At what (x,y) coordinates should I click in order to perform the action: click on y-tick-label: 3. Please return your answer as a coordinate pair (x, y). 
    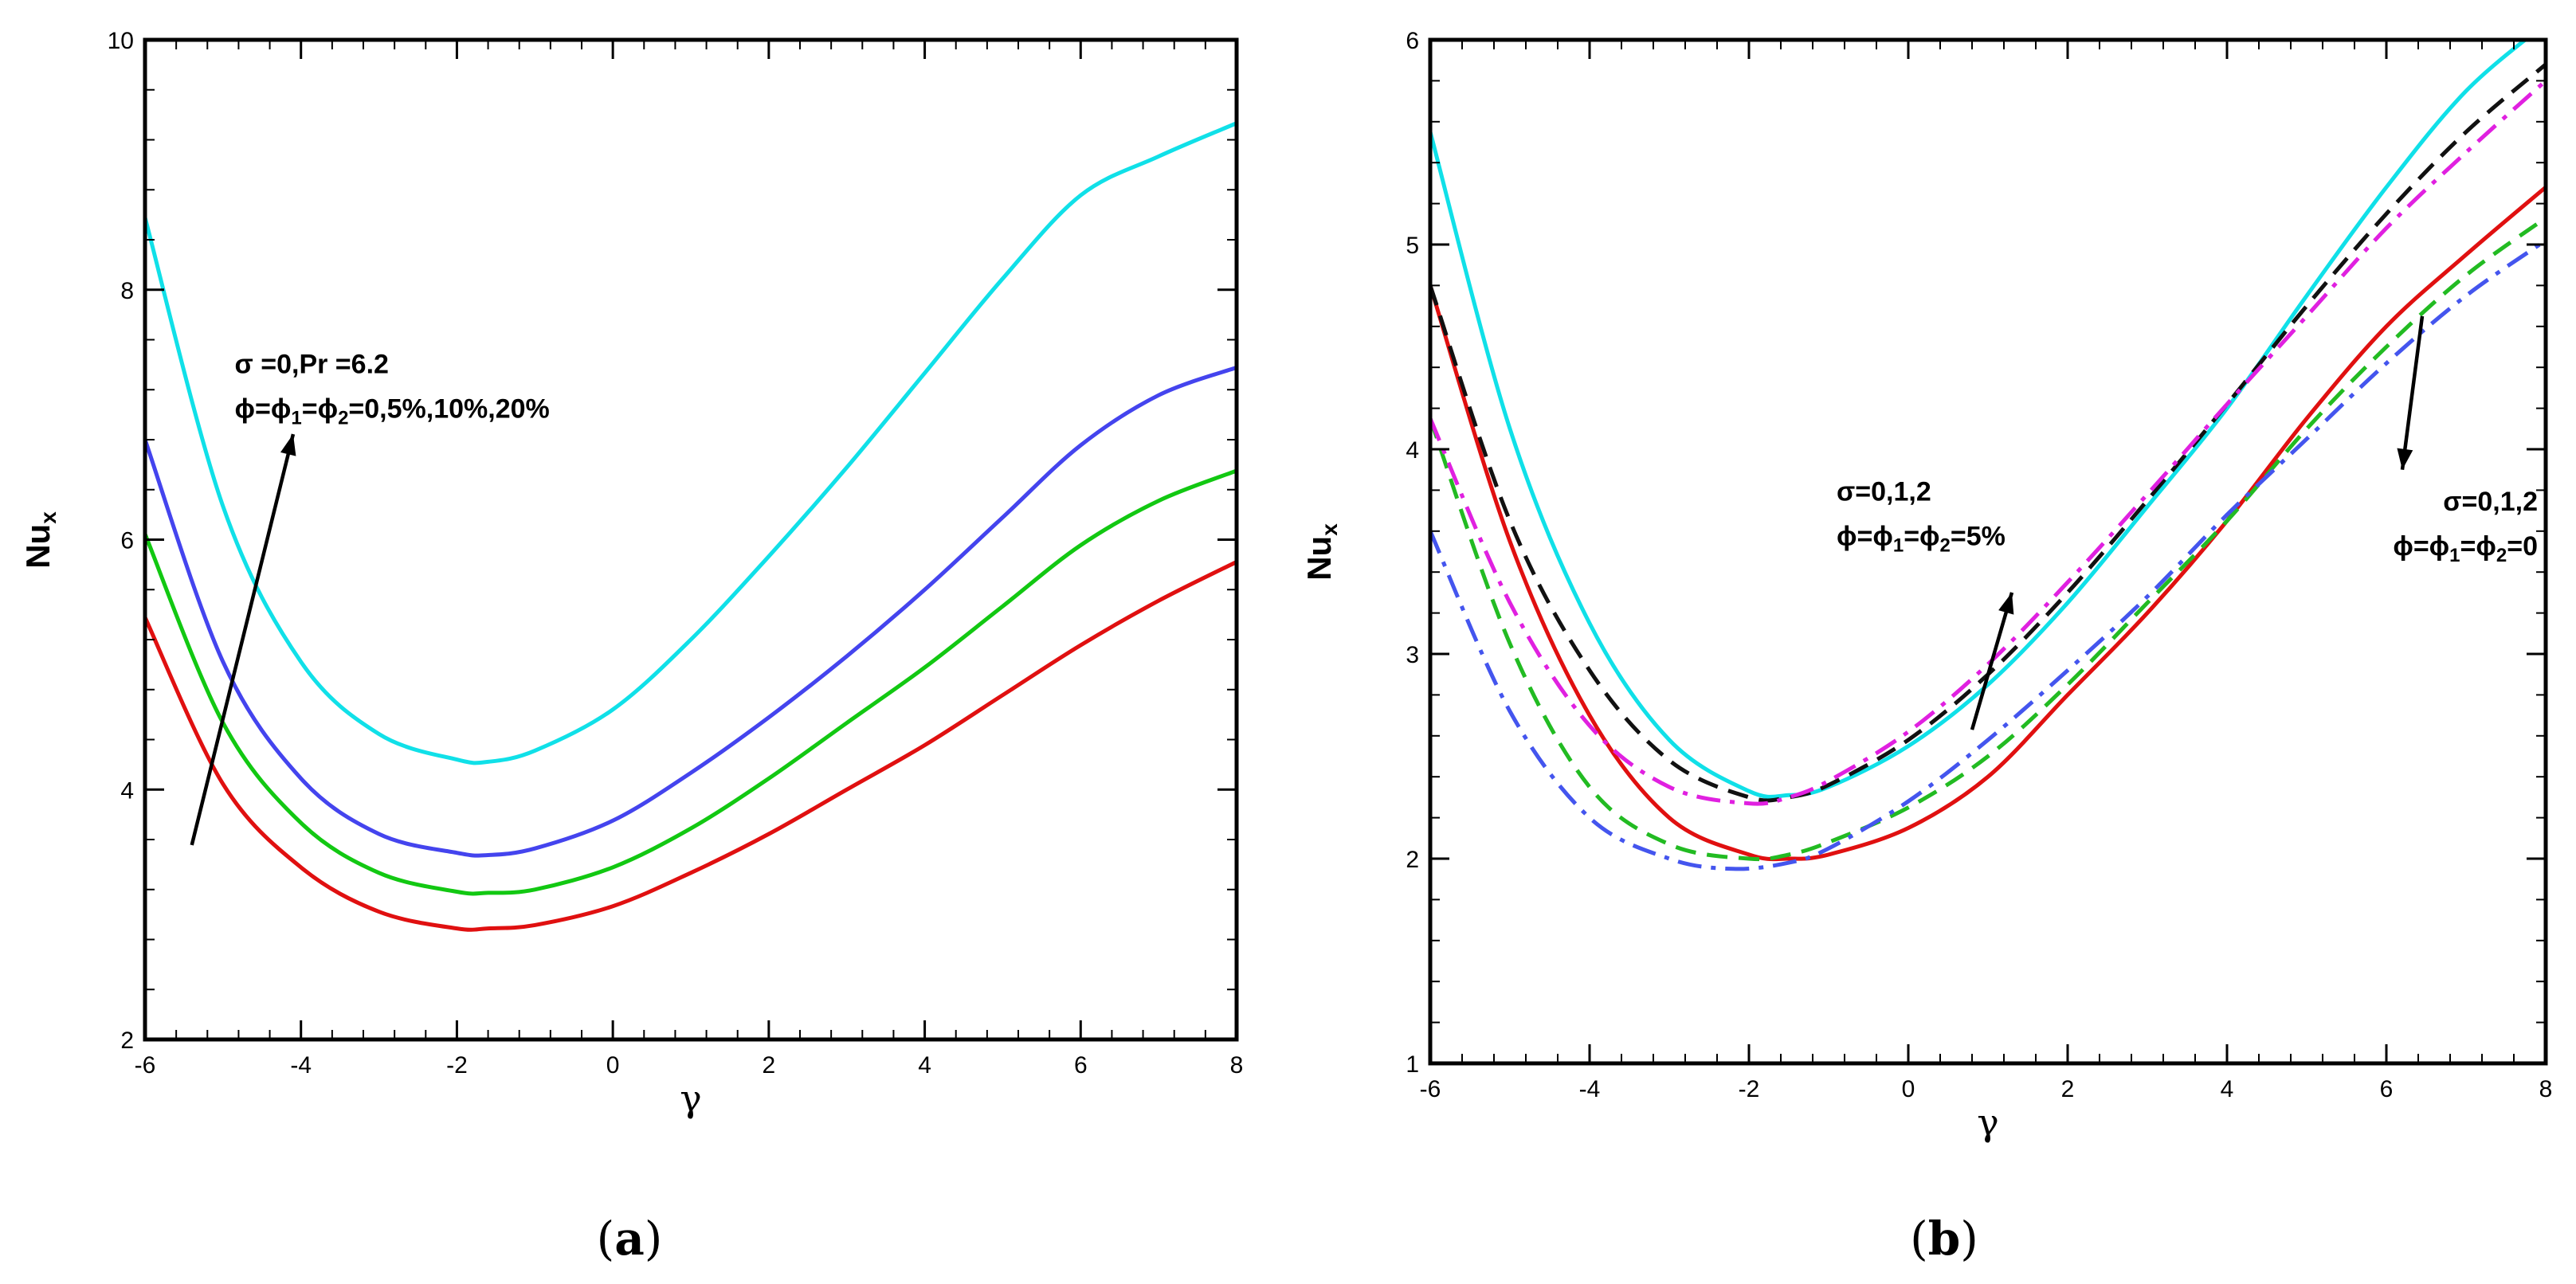
    Looking at the image, I should click on (1412, 655).